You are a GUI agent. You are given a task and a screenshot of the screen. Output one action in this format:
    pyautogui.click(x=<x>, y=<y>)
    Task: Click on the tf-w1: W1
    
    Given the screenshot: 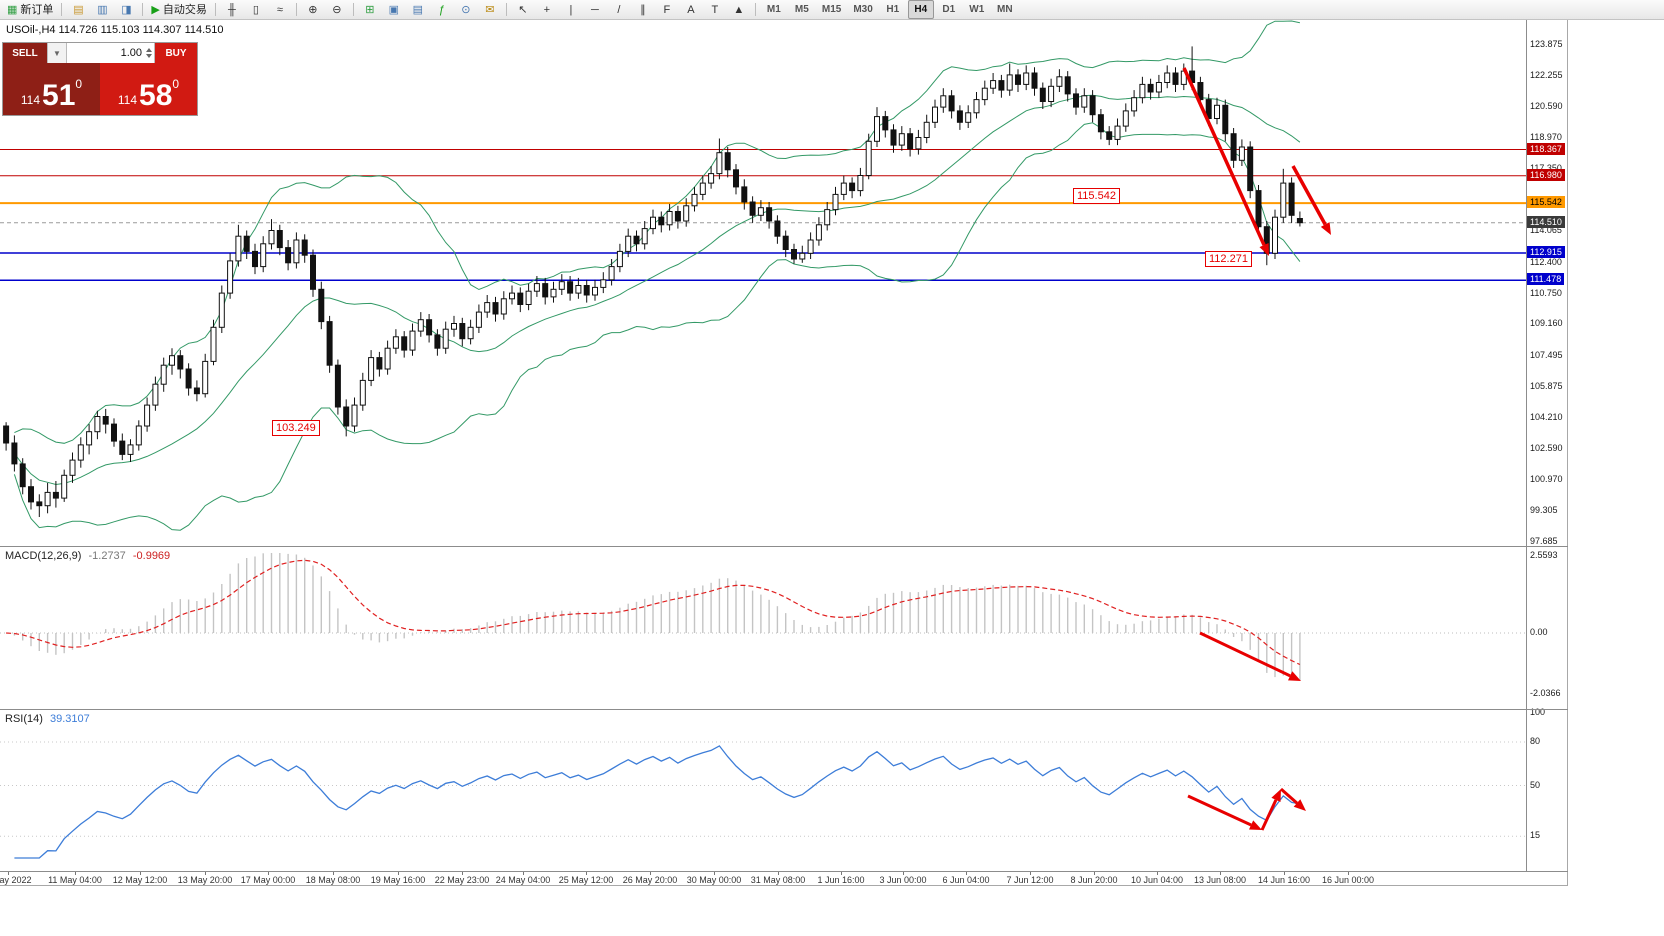 What is the action you would take?
    pyautogui.click(x=977, y=9)
    